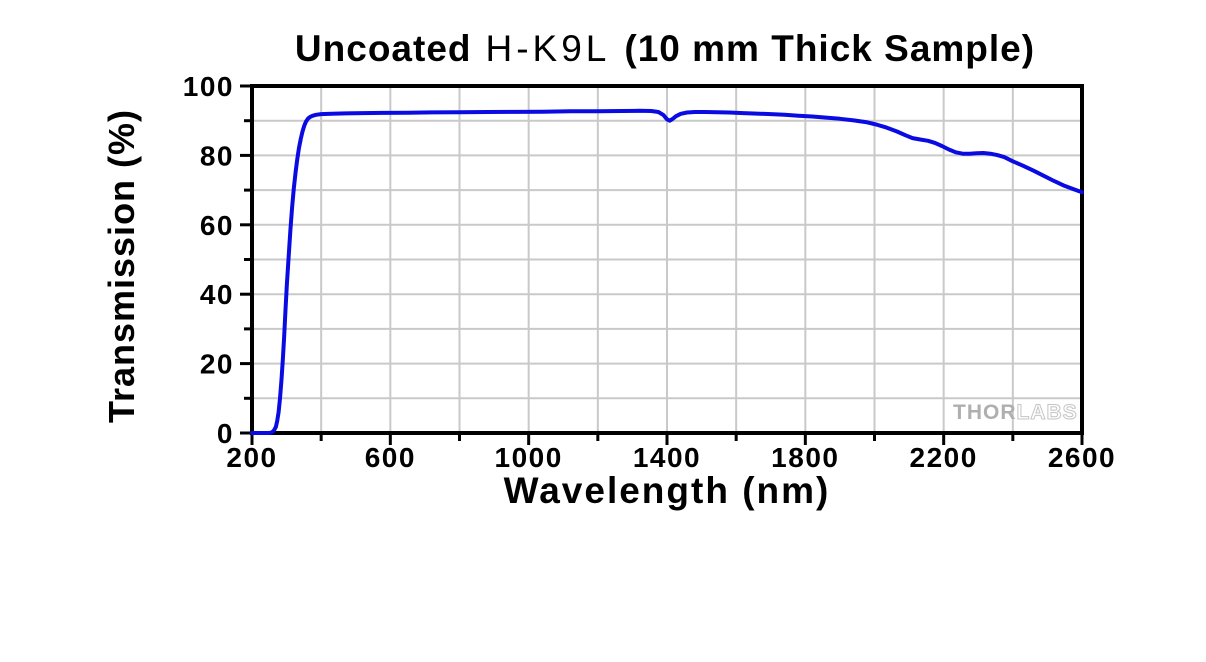  I want to click on x-tick-label: 600, so click(390, 457).